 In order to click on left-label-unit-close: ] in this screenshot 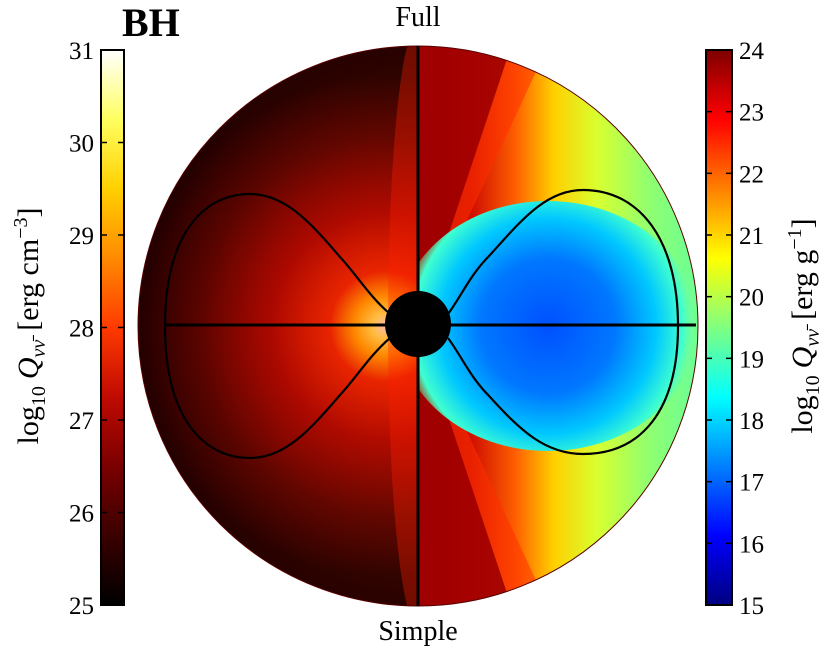, I will do `click(28, 213)`.